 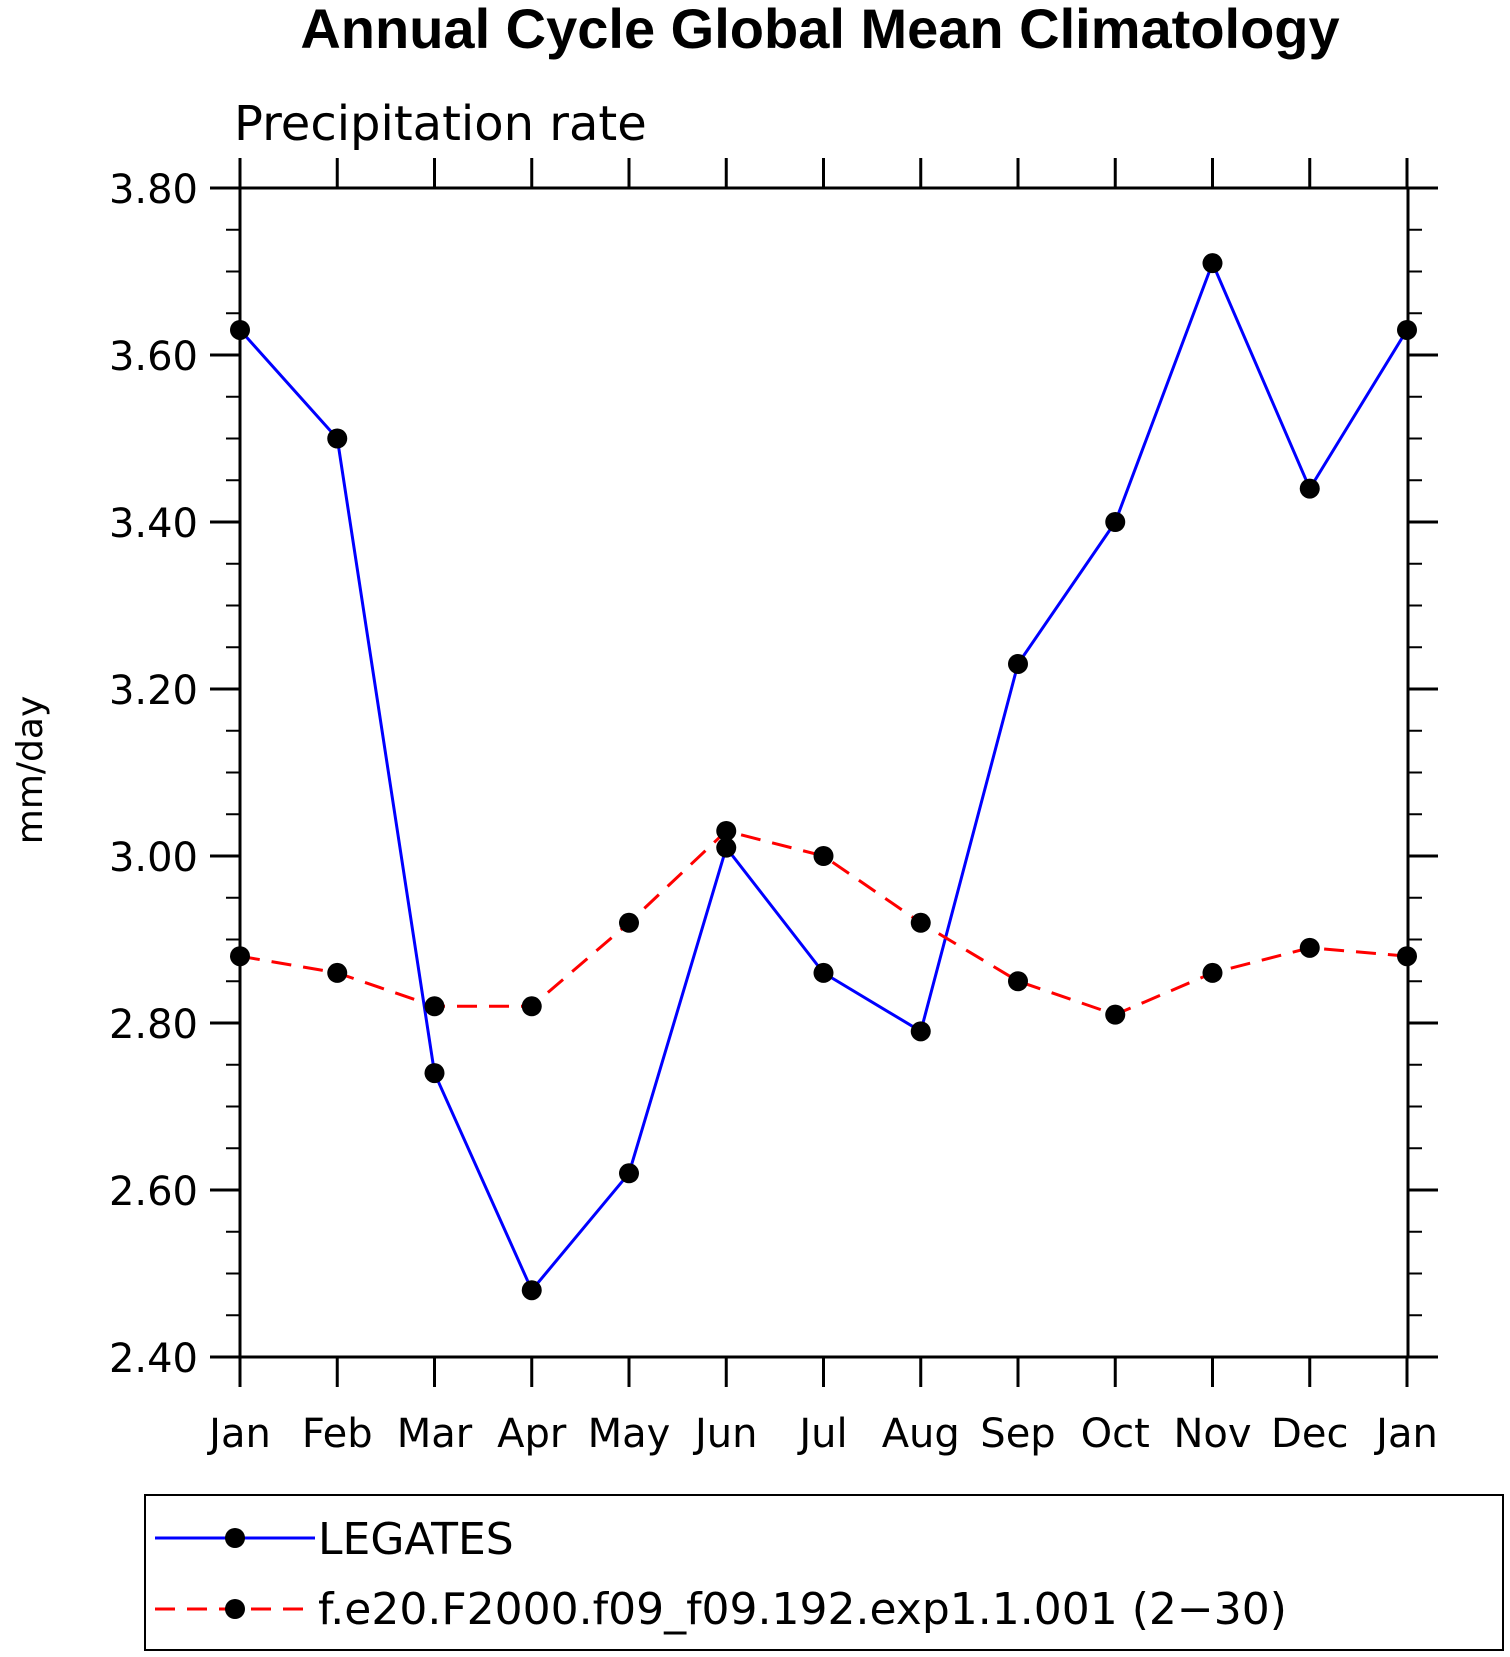 What do you see at coordinates (153, 1359) in the screenshot?
I see `y-tick-label: 2.40` at bounding box center [153, 1359].